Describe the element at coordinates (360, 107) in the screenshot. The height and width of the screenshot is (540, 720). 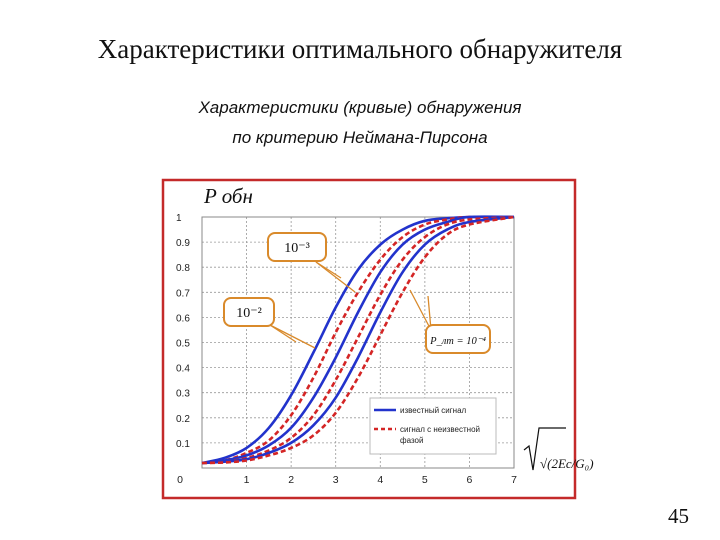
I see `chart-subtitle-line1: Характеристики (кривые) обнаружения` at that location.